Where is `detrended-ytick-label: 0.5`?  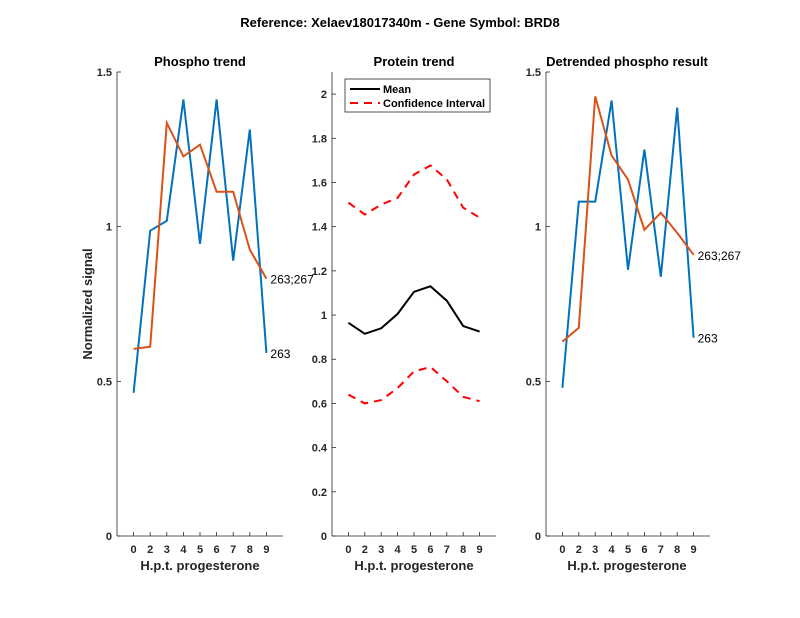 detrended-ytick-label: 0.5 is located at coordinates (533, 382).